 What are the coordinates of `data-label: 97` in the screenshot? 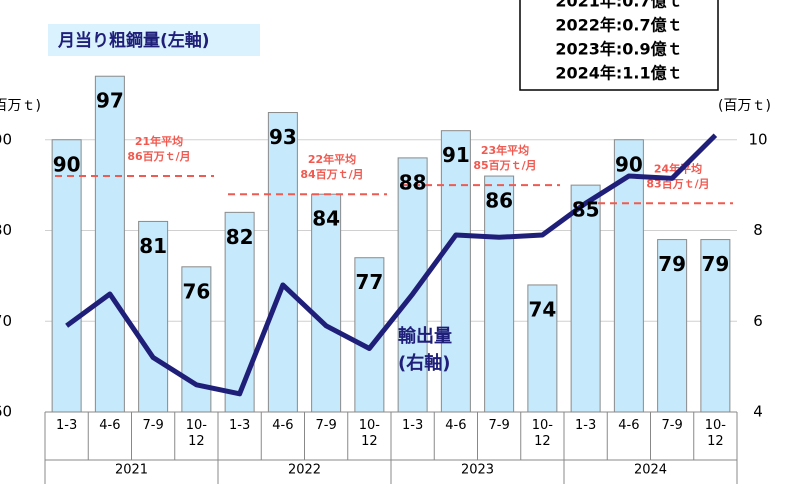 It's located at (110, 101).